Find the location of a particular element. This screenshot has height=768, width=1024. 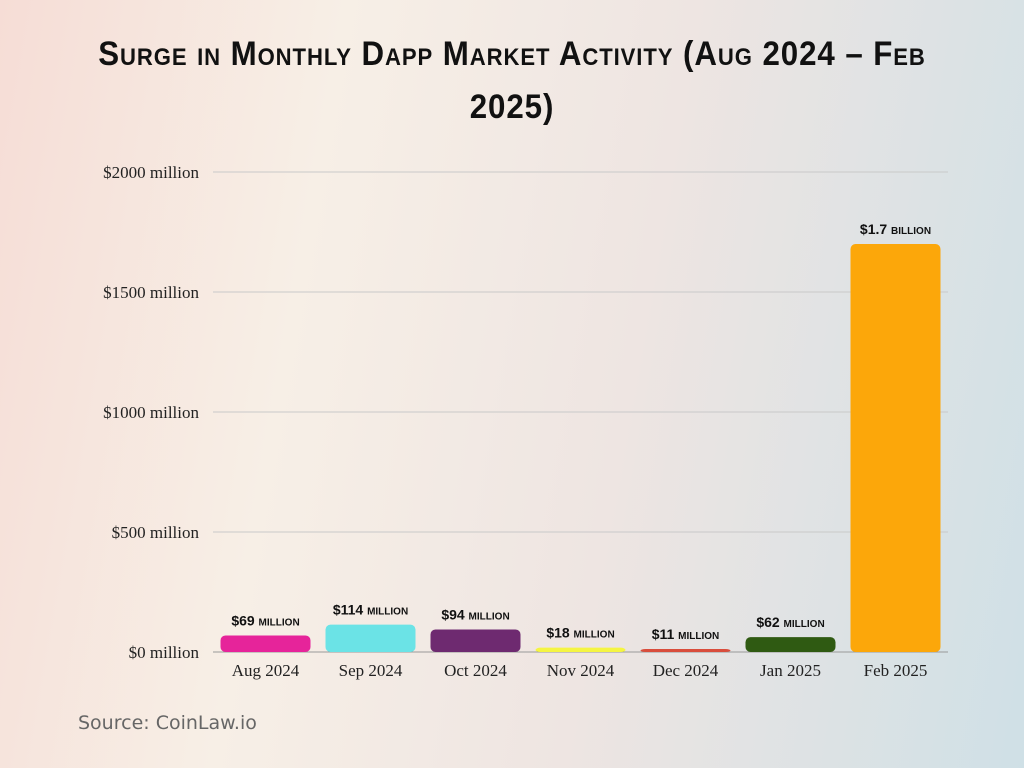

data-label: $62 million is located at coordinates (790, 622).